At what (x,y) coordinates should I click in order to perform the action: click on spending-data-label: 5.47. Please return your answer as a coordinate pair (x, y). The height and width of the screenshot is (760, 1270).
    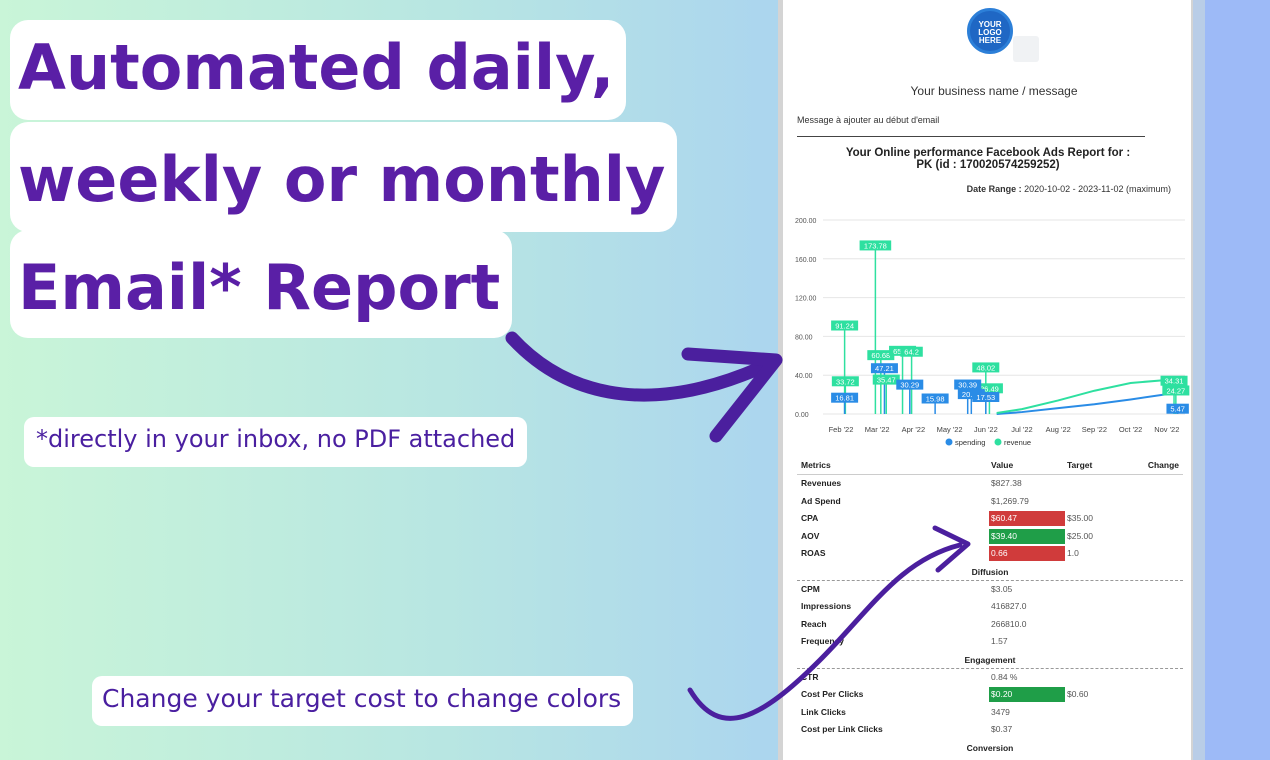
    Looking at the image, I should click on (1177, 409).